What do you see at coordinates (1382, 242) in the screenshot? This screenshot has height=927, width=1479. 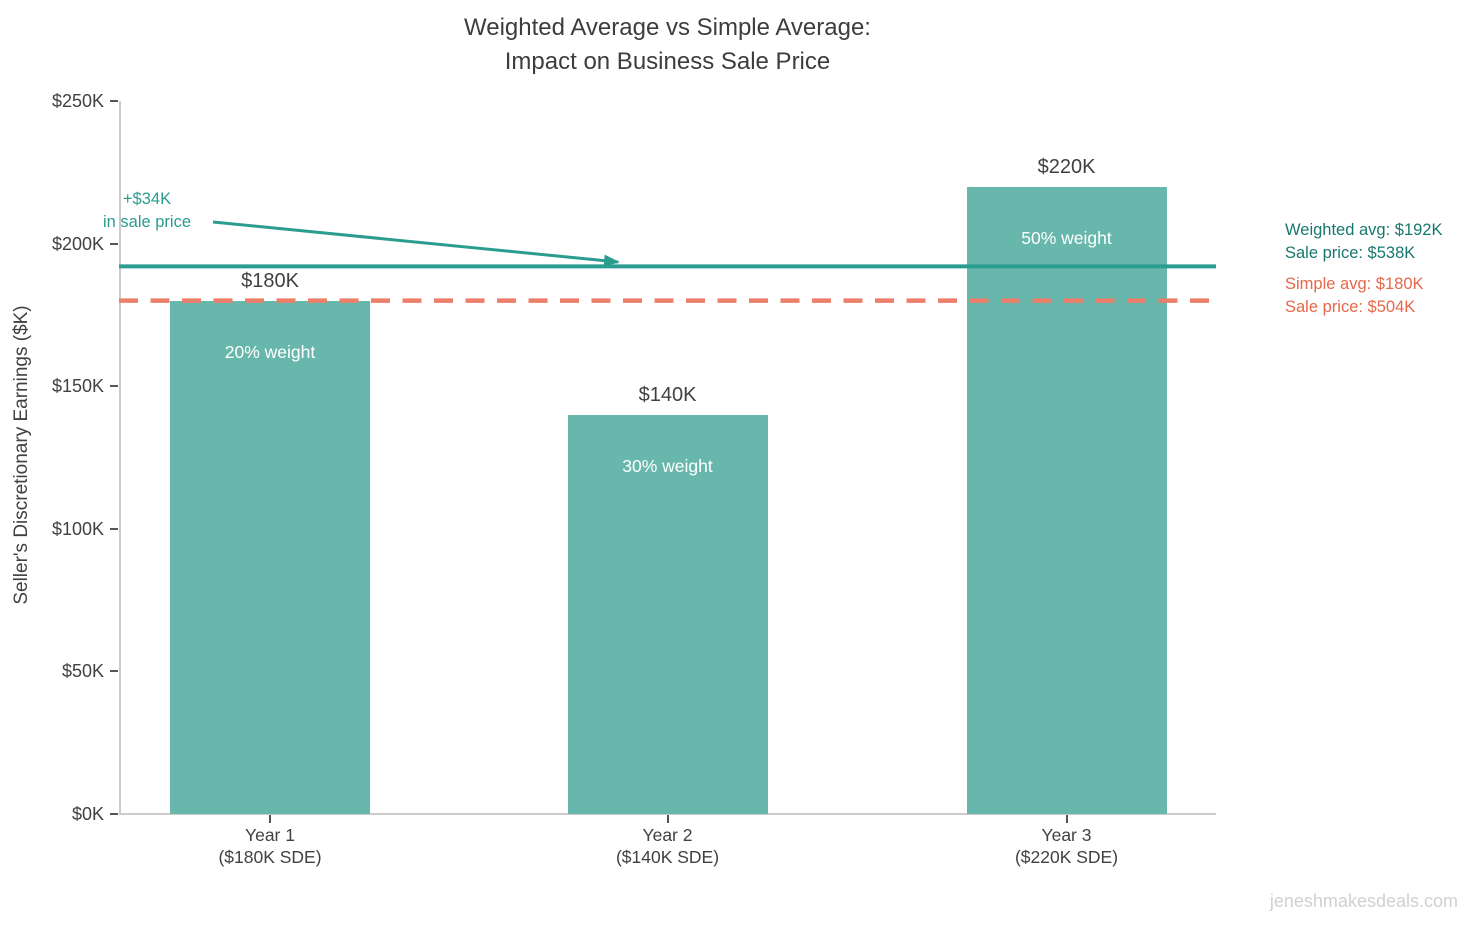 I see `legend-weighted: Weighted avg: $192K Sale price: $538K` at bounding box center [1382, 242].